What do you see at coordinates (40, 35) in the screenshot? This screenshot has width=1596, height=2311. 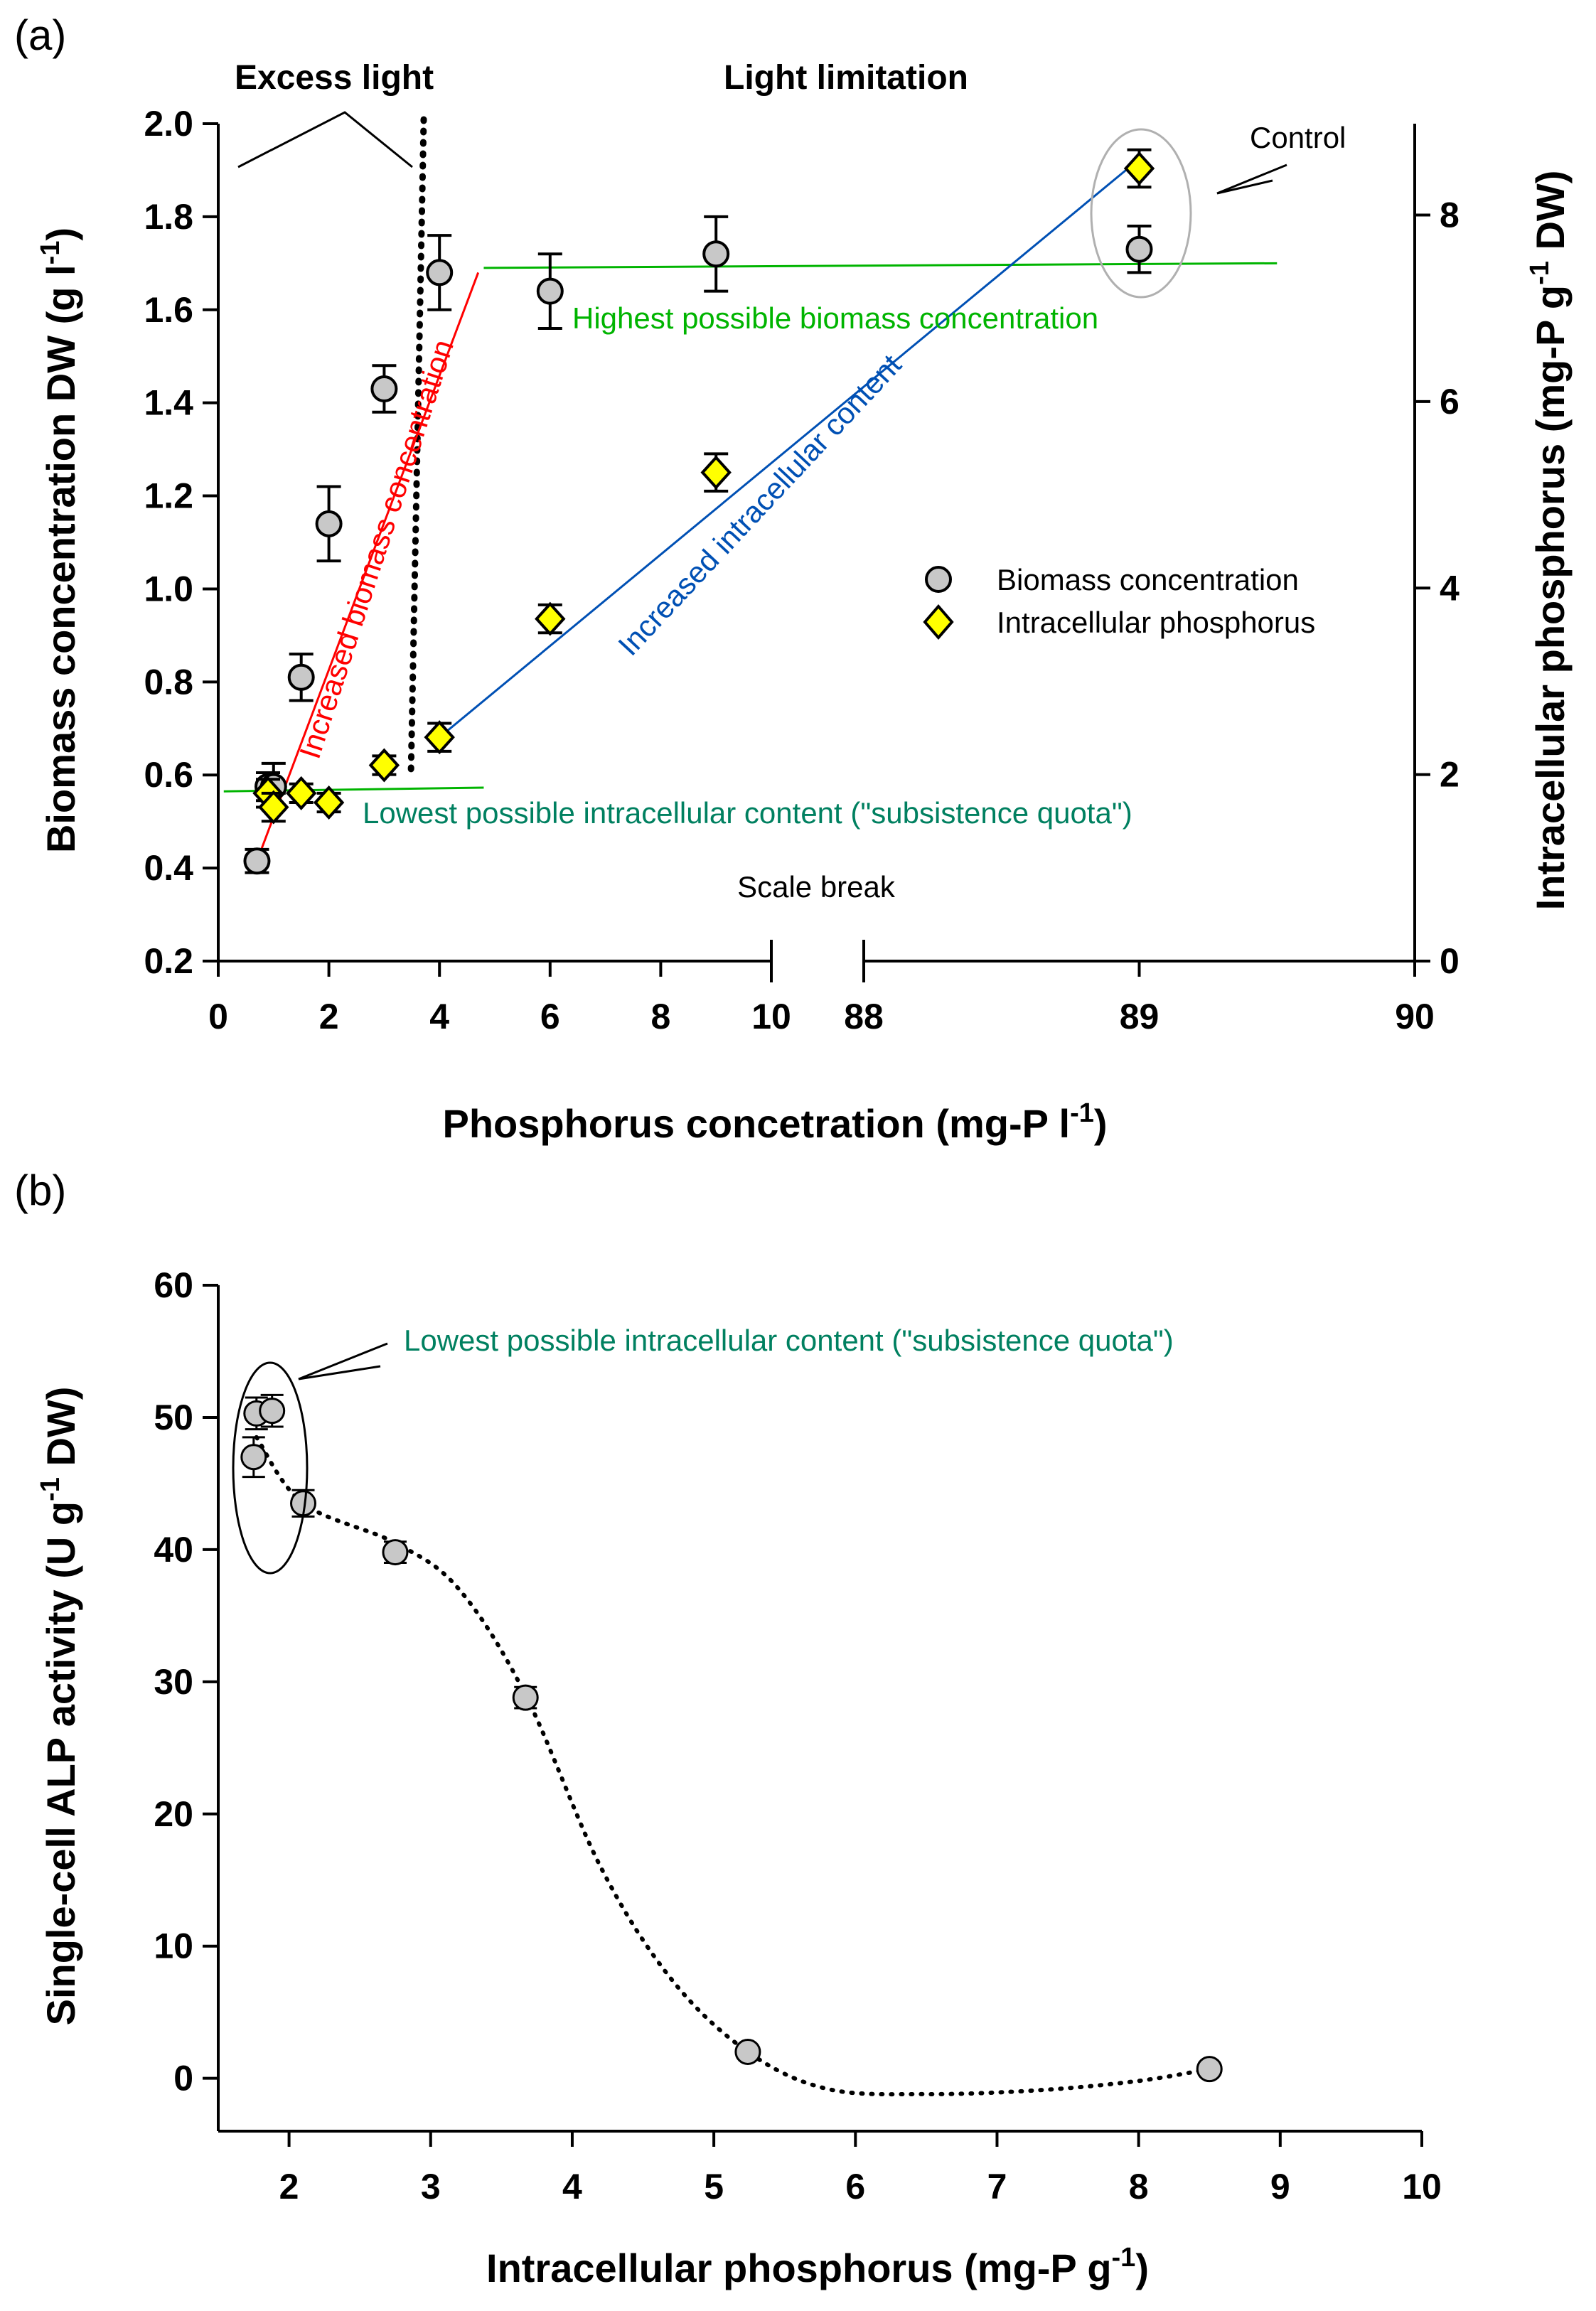 I see `panel-a-label: (a)` at bounding box center [40, 35].